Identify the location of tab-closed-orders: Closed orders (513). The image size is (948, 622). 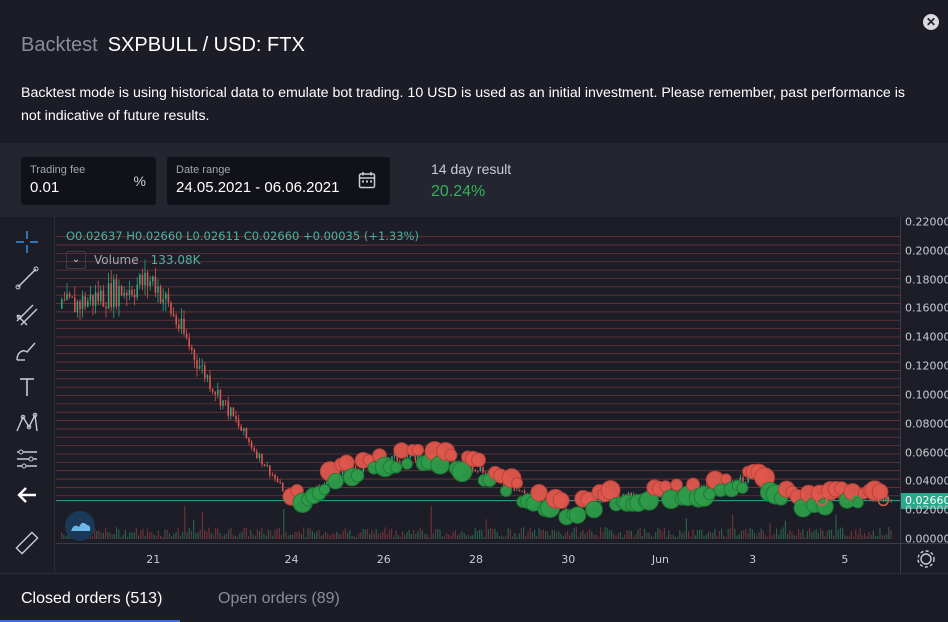
(92, 598).